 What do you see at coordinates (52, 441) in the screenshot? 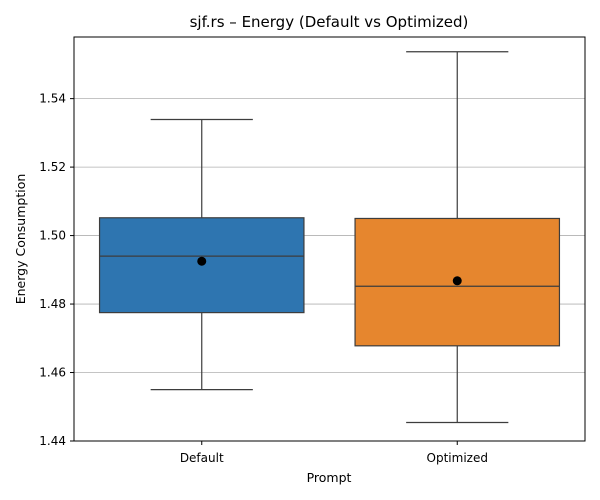
I see `y-tick-label: 1.44` at bounding box center [52, 441].